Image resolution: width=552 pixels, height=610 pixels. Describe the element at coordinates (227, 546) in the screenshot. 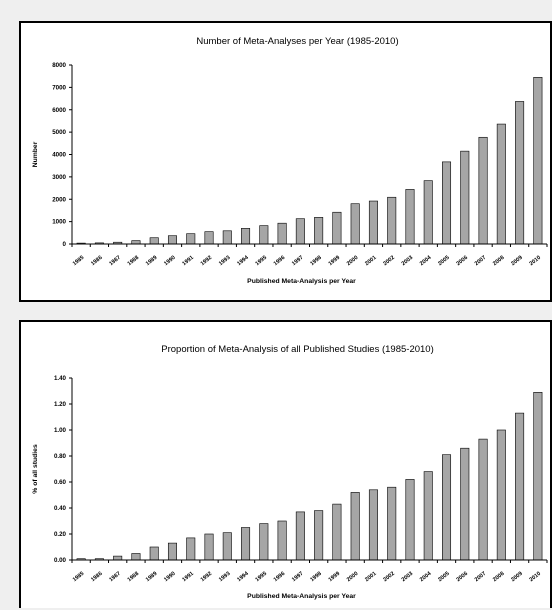

I see `bar-1993` at that location.